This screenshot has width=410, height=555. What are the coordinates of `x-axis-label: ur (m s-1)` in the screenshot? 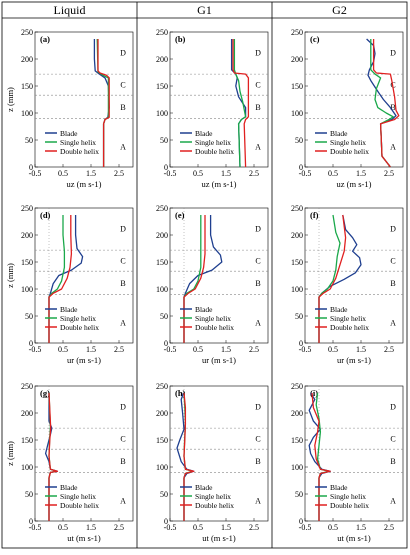 It's located at (219, 360).